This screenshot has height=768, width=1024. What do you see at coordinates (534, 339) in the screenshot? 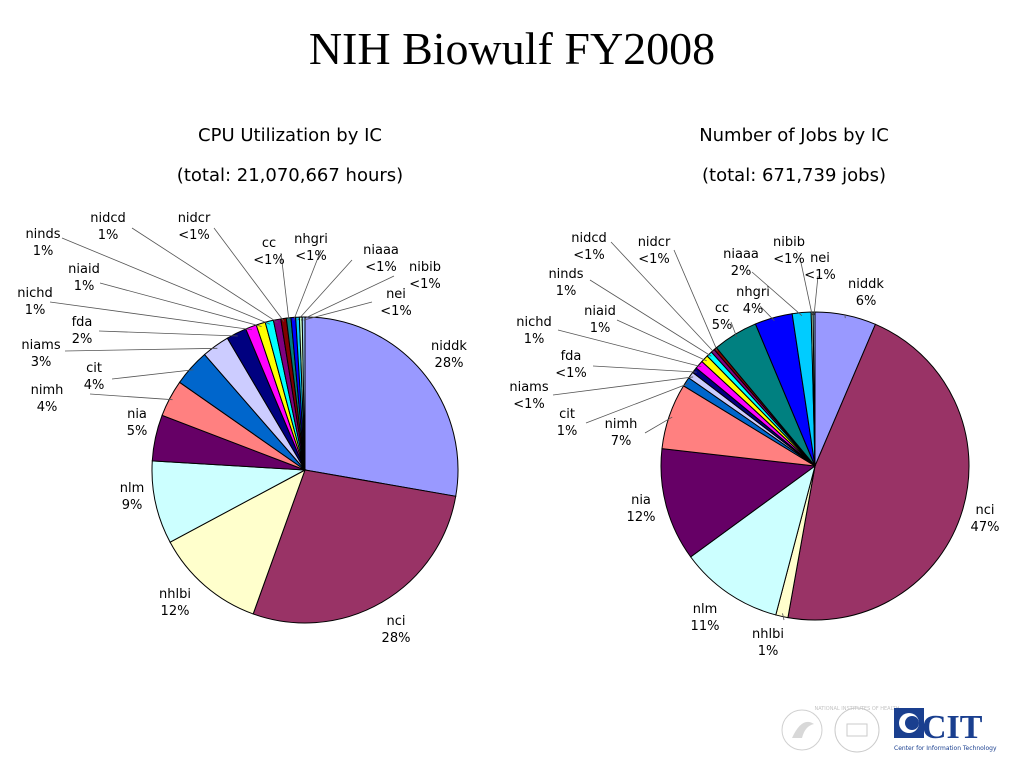
I see `jobs-percent-nichd: 1%` at bounding box center [534, 339].